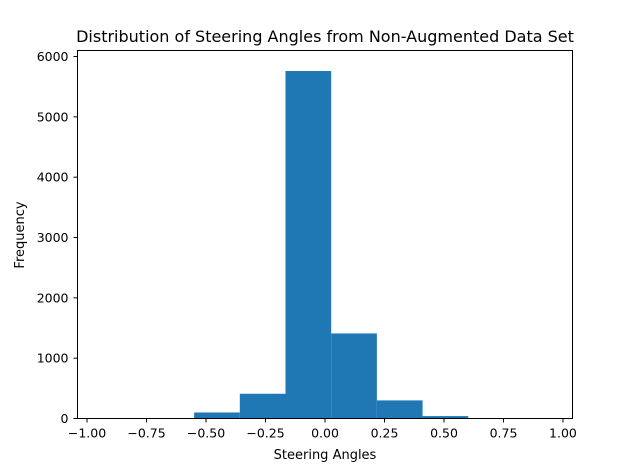 This screenshot has width=622, height=469. Describe the element at coordinates (53, 237) in the screenshot. I see `y-tick-label: 3000` at that location.